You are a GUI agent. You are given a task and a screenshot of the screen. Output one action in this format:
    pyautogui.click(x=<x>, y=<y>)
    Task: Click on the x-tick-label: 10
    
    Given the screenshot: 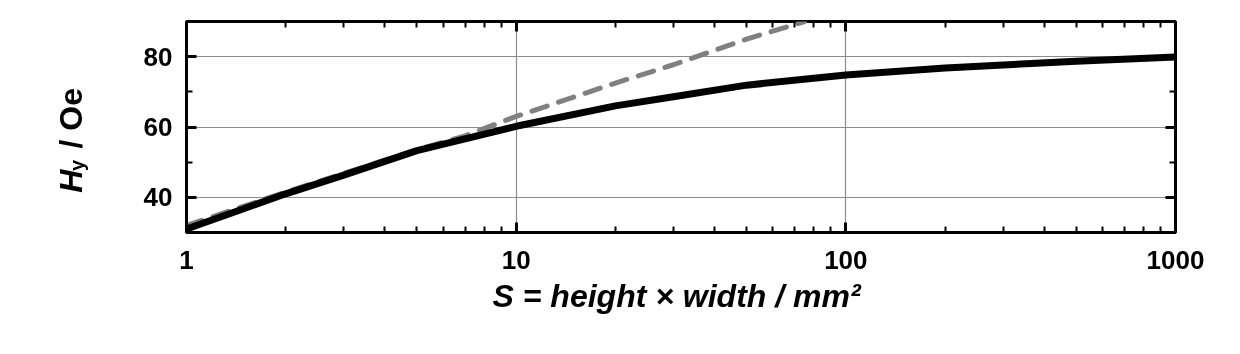 What is the action you would take?
    pyautogui.click(x=516, y=259)
    